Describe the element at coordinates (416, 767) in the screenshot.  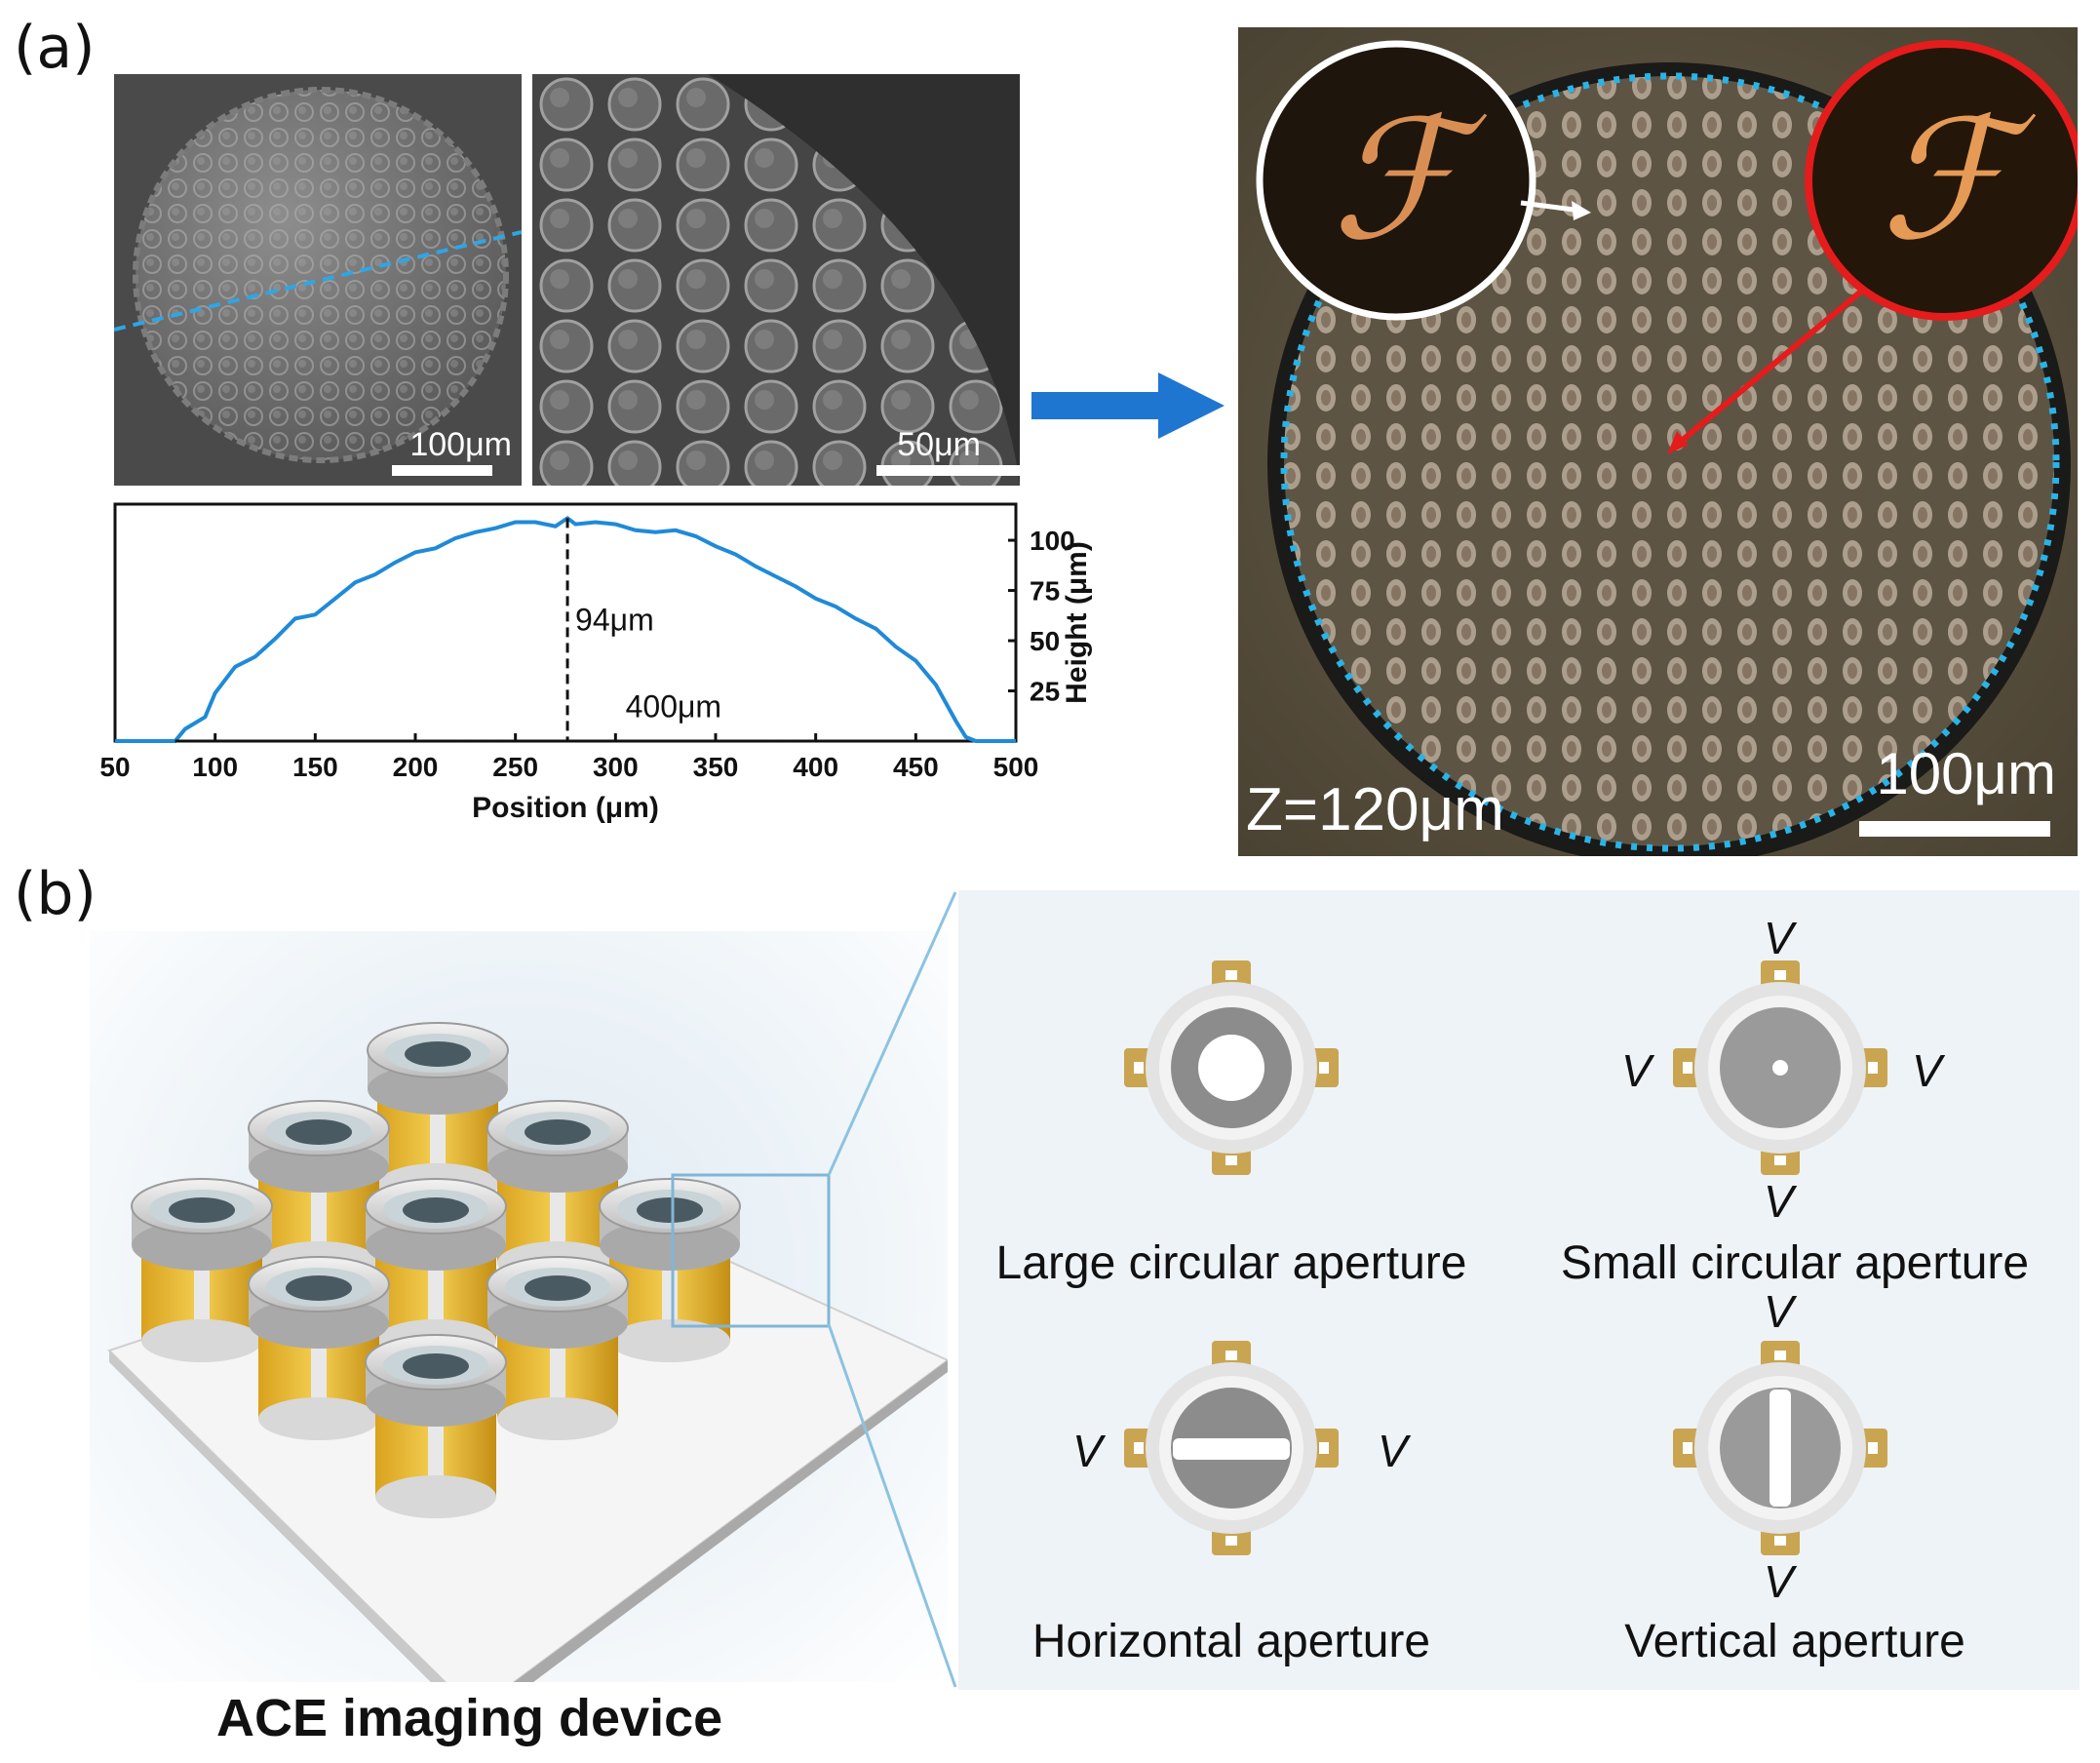
I see `x-tick-label: 200` at that location.